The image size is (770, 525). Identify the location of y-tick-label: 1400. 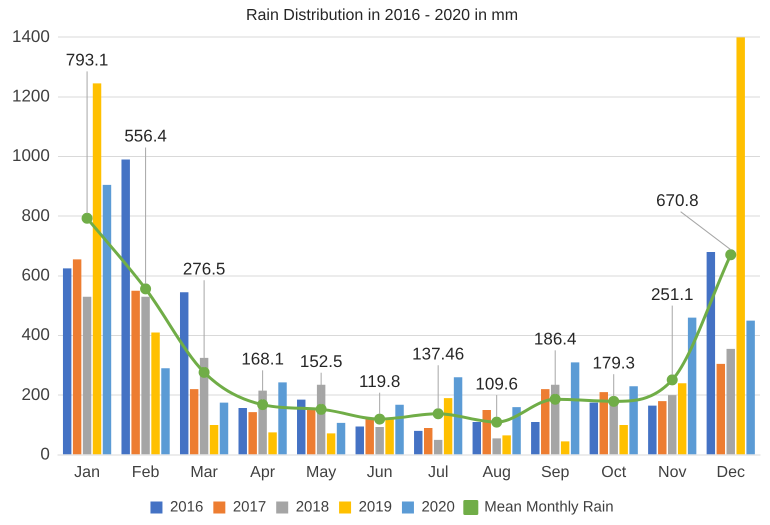
(31, 36).